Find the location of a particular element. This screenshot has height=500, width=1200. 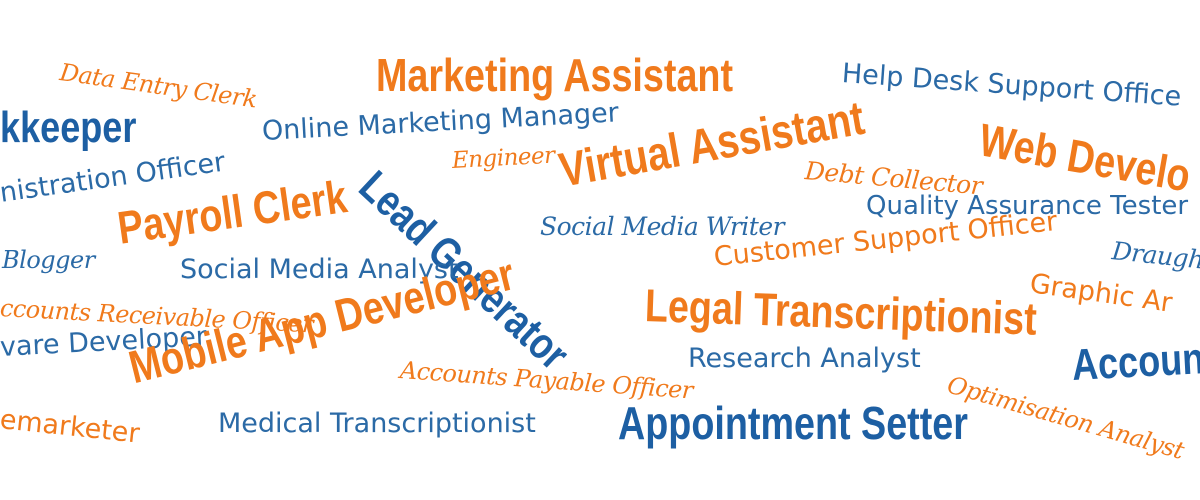

word-social-media-analyst: Social Media Analyst is located at coordinates (319, 269).